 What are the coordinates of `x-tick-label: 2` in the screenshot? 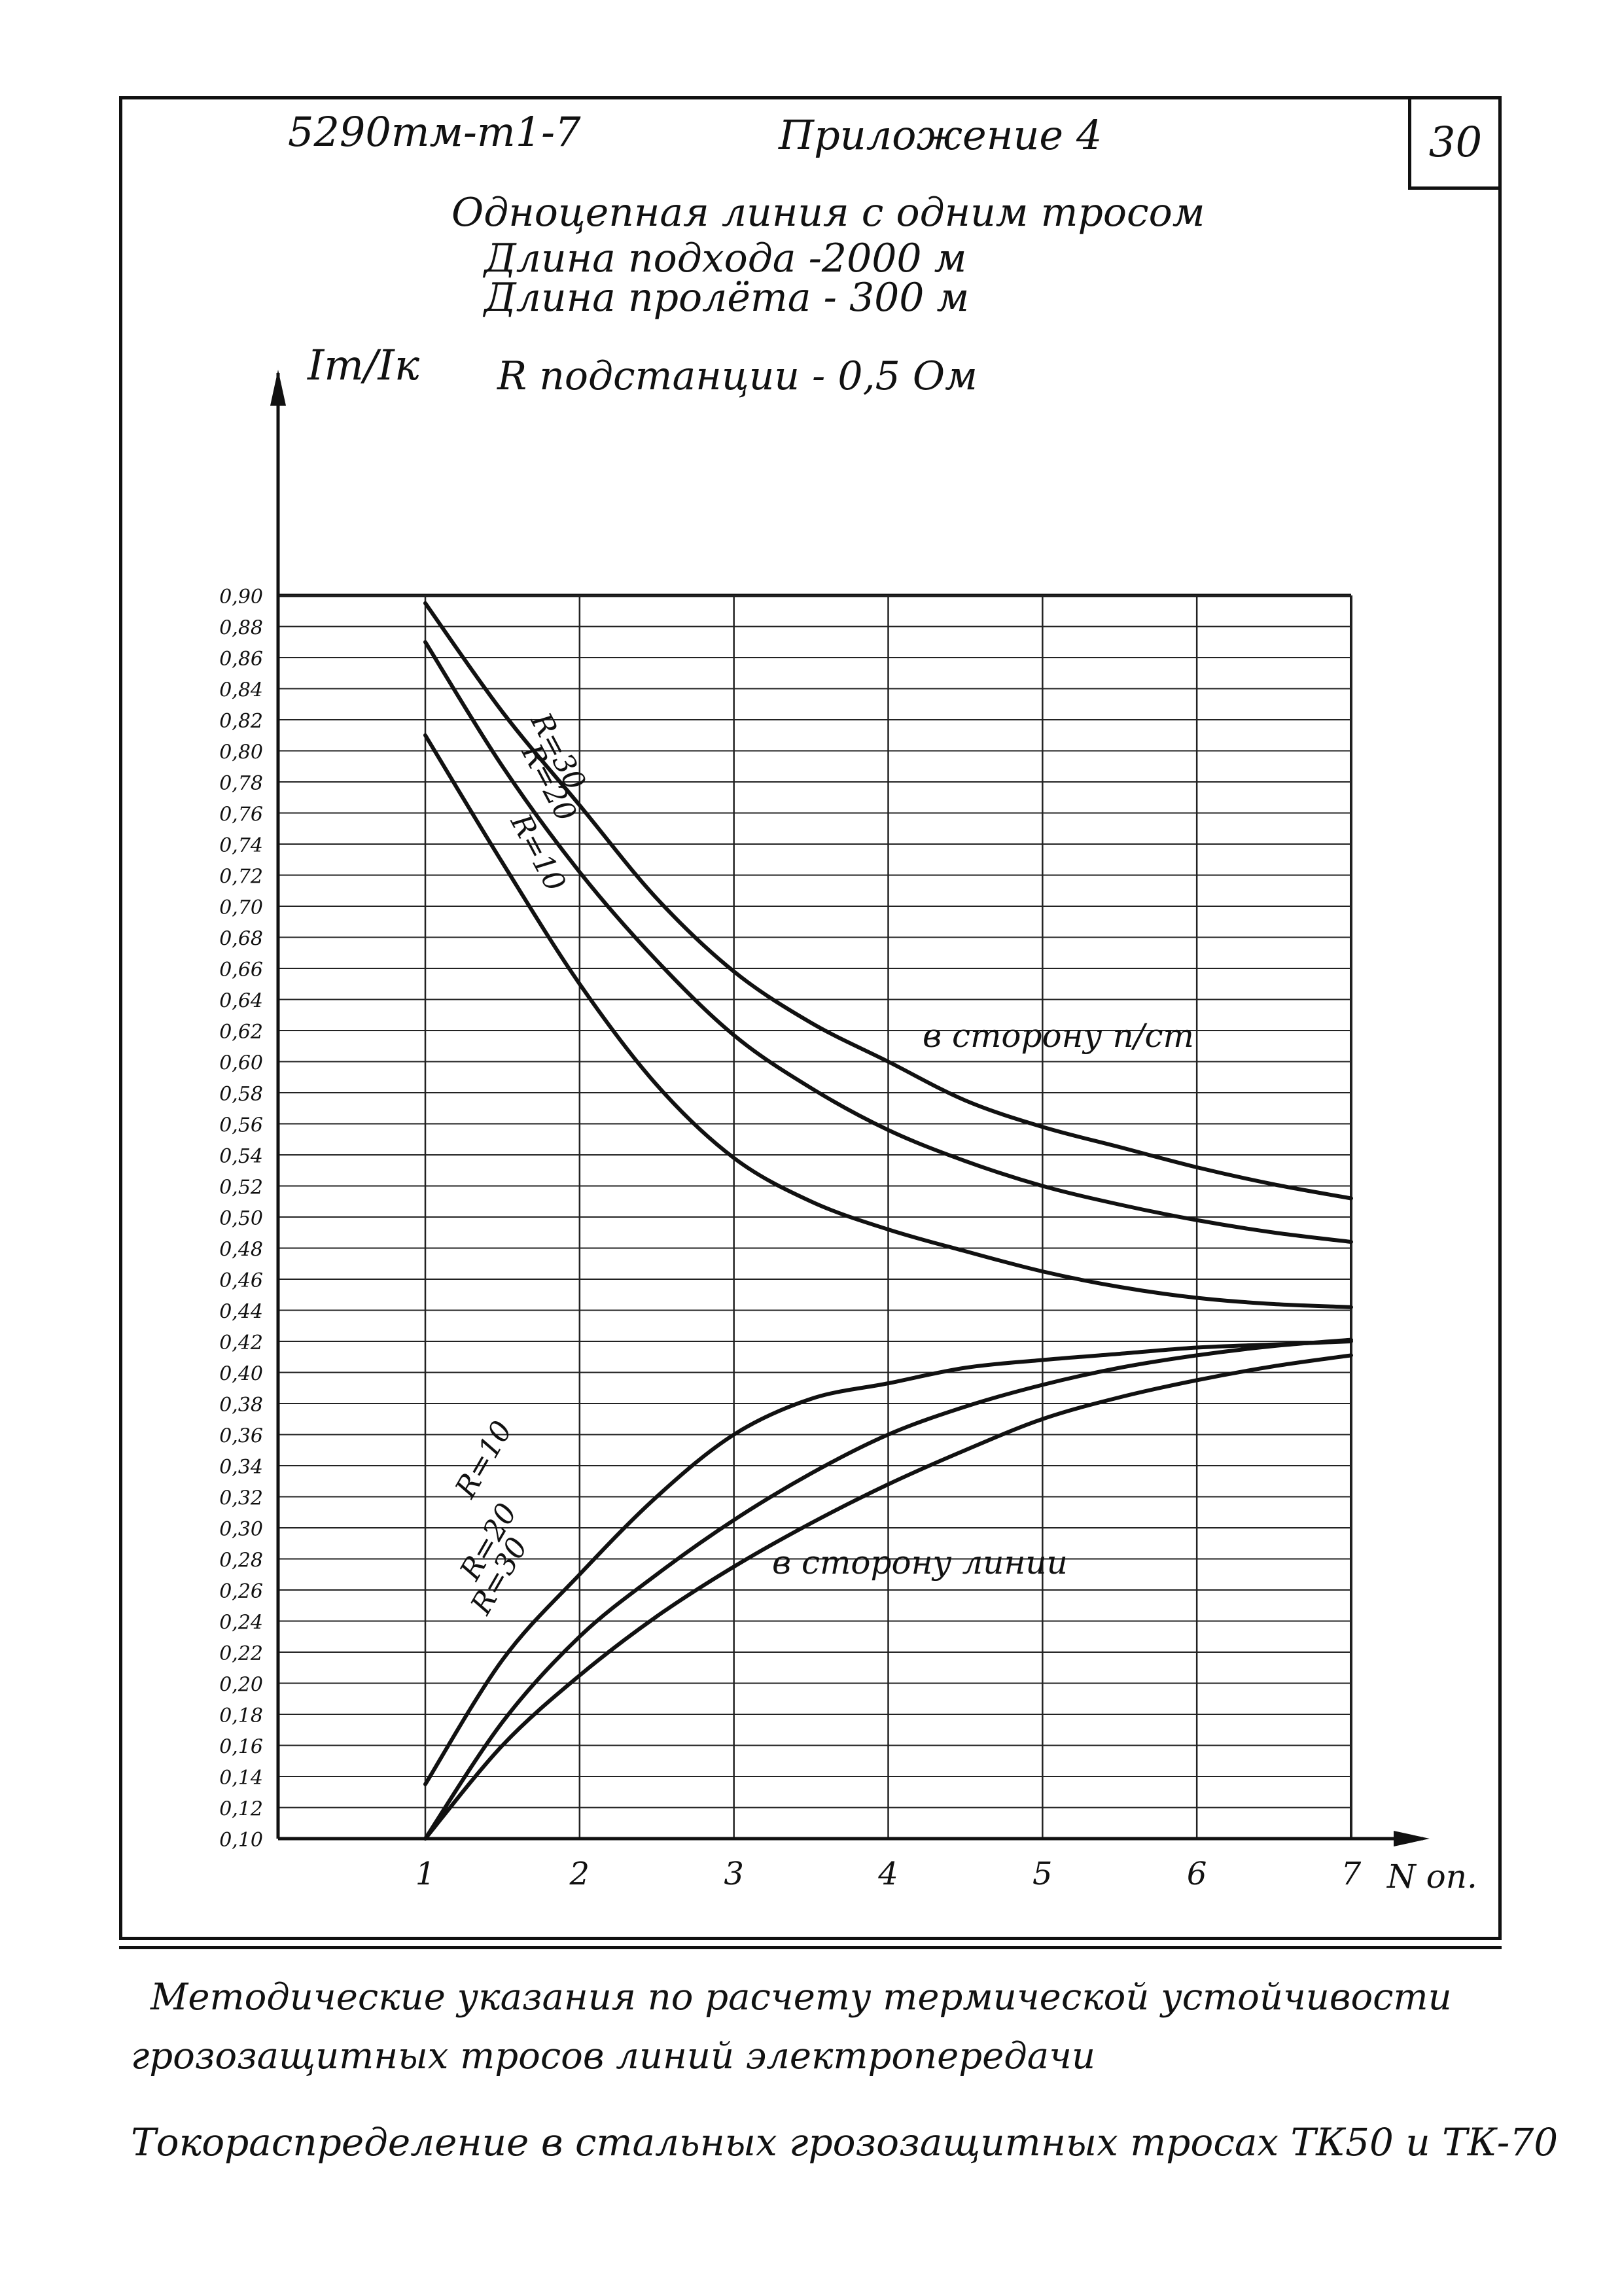 It's located at (579, 1874).